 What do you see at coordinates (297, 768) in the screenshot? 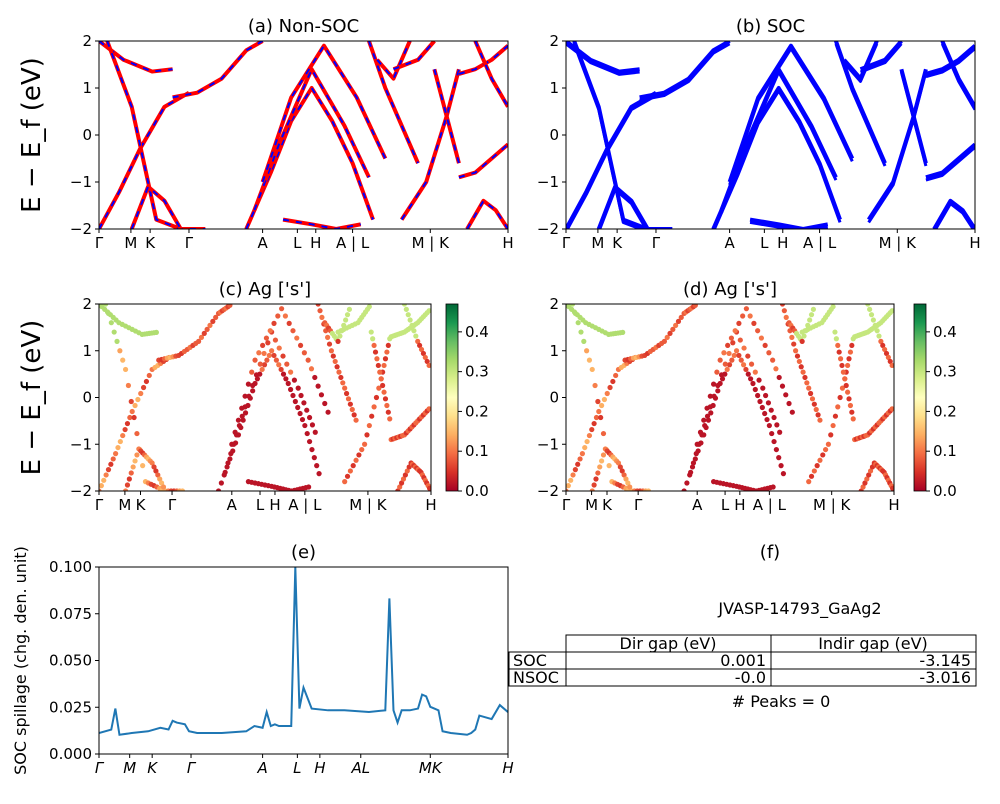
I see `x-tick-label: L` at bounding box center [297, 768].